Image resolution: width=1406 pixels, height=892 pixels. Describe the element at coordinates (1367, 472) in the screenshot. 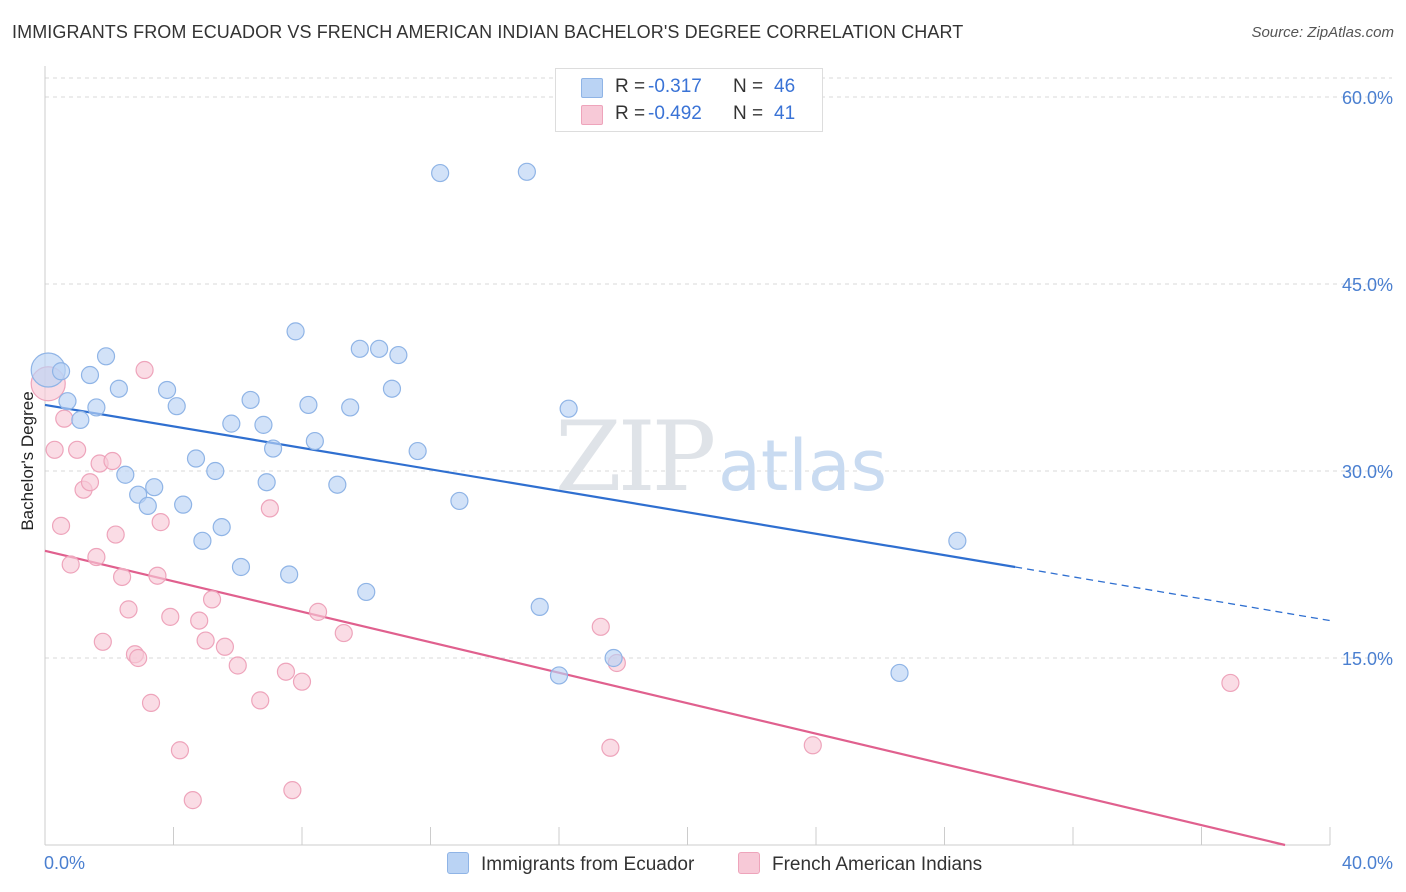

I see `y-tick-label: 30.0%` at that location.